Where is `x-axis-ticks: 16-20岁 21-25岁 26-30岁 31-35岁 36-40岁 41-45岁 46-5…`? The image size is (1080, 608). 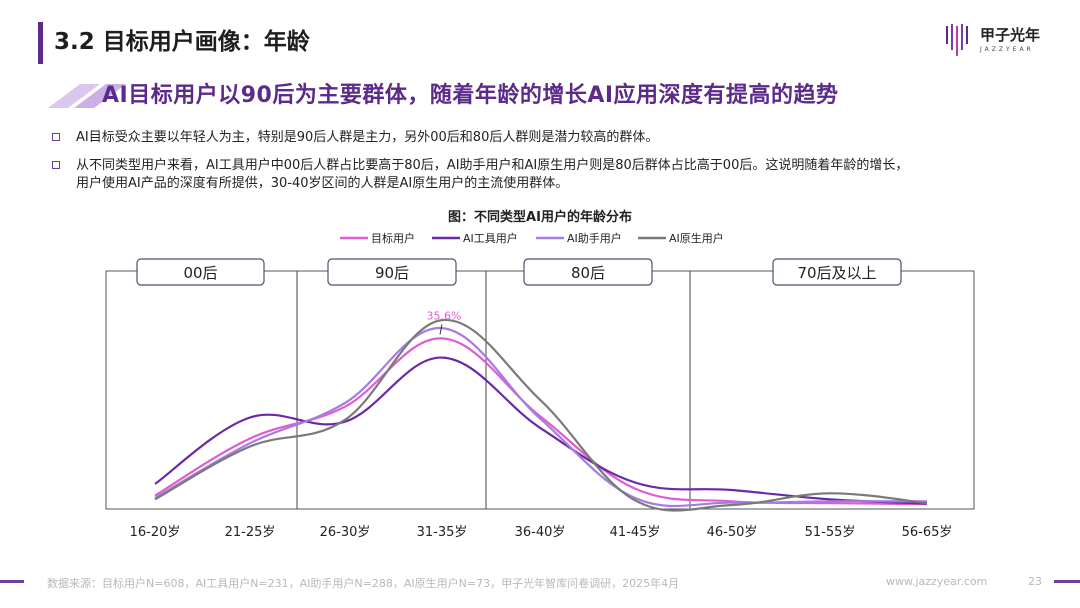 x-axis-ticks: 16-20岁 21-25岁 26-30岁 31-35岁 36-40岁 41-45岁 46-5… is located at coordinates (541, 532).